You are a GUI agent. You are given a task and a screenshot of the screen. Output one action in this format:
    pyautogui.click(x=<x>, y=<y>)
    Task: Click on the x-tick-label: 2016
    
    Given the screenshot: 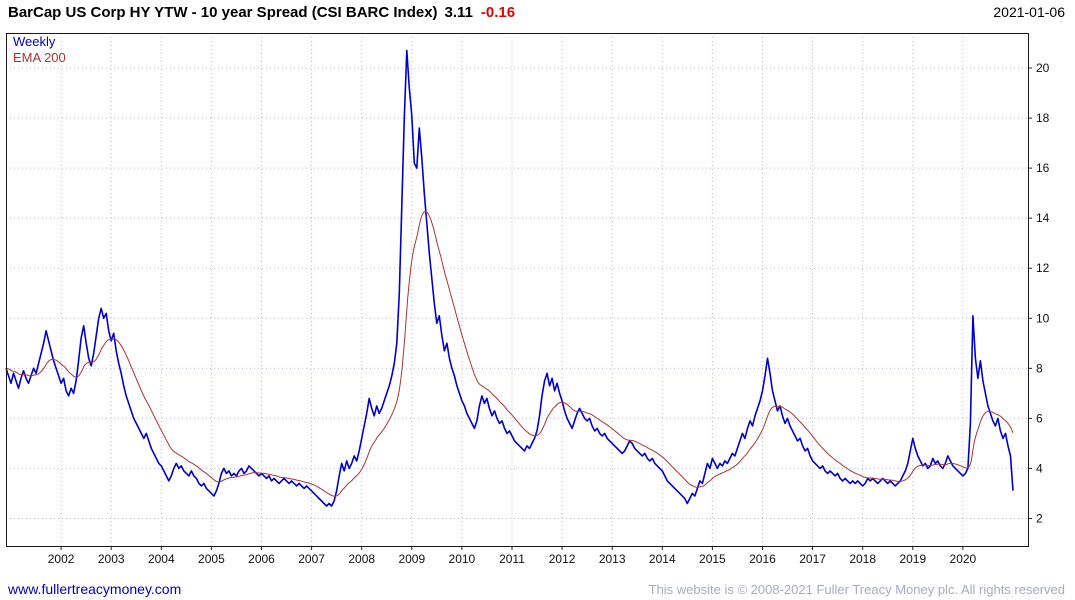 What is the action you would take?
    pyautogui.click(x=762, y=559)
    